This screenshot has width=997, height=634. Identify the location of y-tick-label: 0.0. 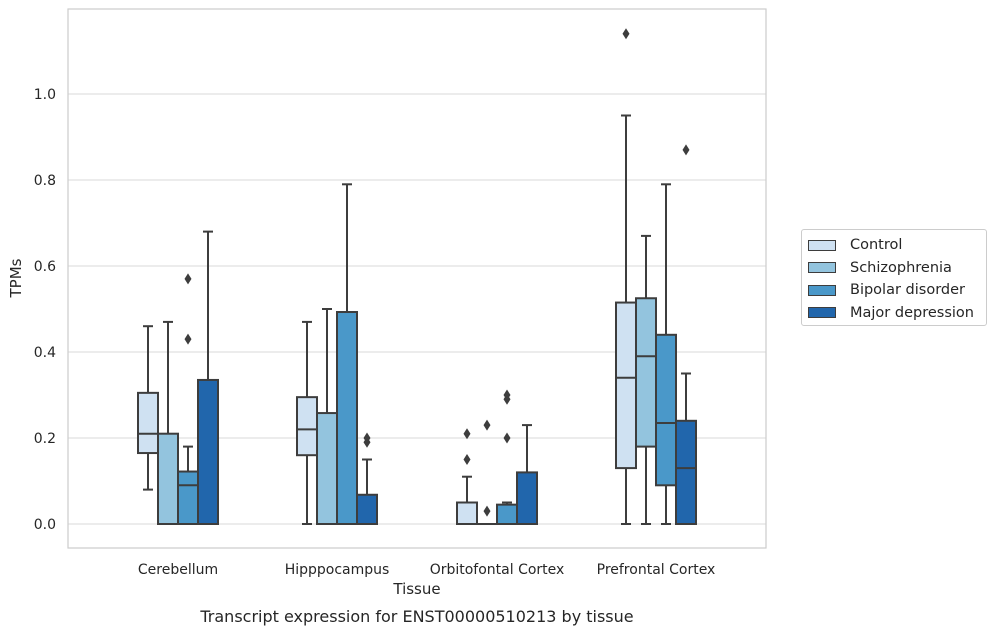
(45, 525).